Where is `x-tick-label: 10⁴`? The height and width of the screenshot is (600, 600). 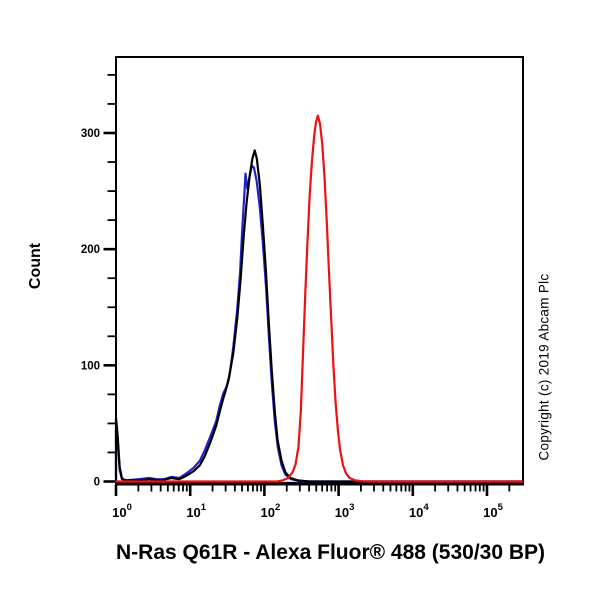
x-tick-label: 10⁴ is located at coordinates (419, 511).